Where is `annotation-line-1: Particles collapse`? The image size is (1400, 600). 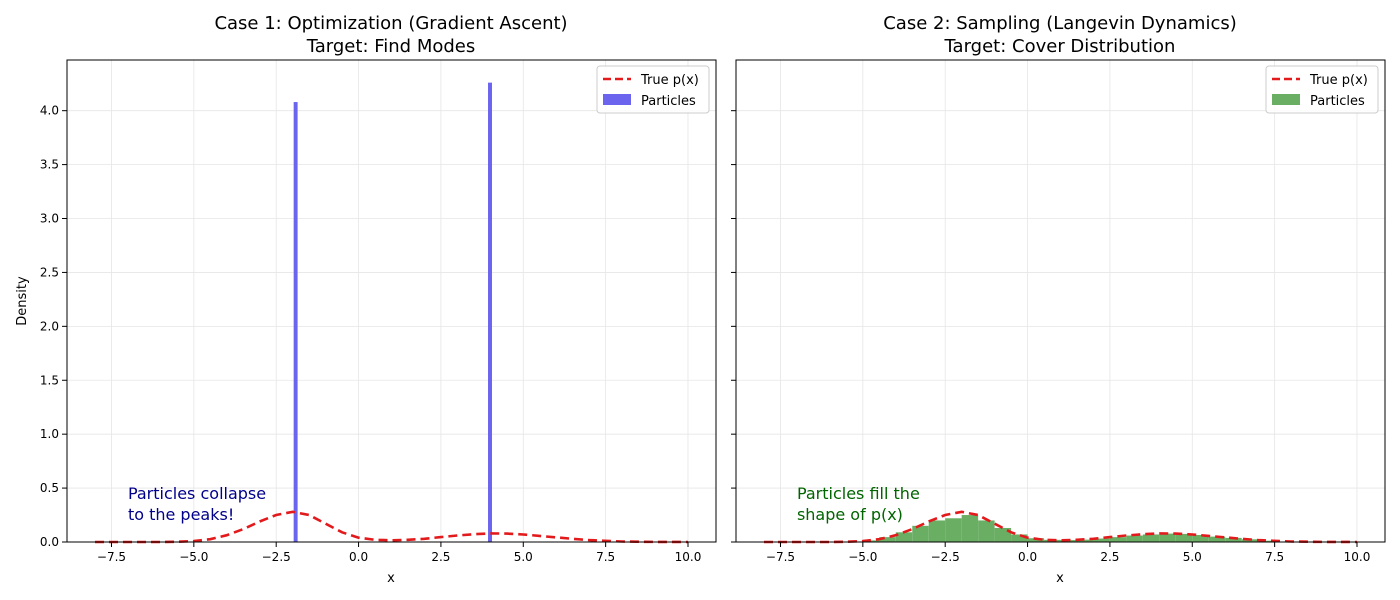 annotation-line-1: Particles collapse is located at coordinates (197, 493).